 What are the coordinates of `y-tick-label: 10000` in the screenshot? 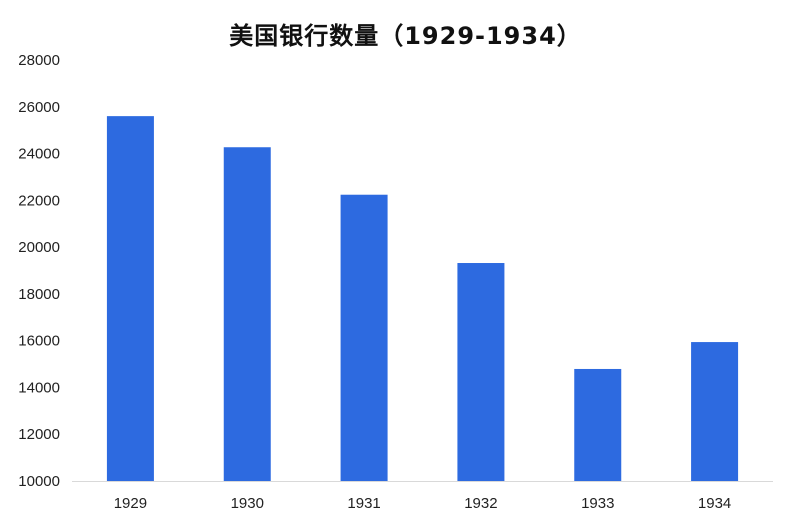 It's located at (39, 481).